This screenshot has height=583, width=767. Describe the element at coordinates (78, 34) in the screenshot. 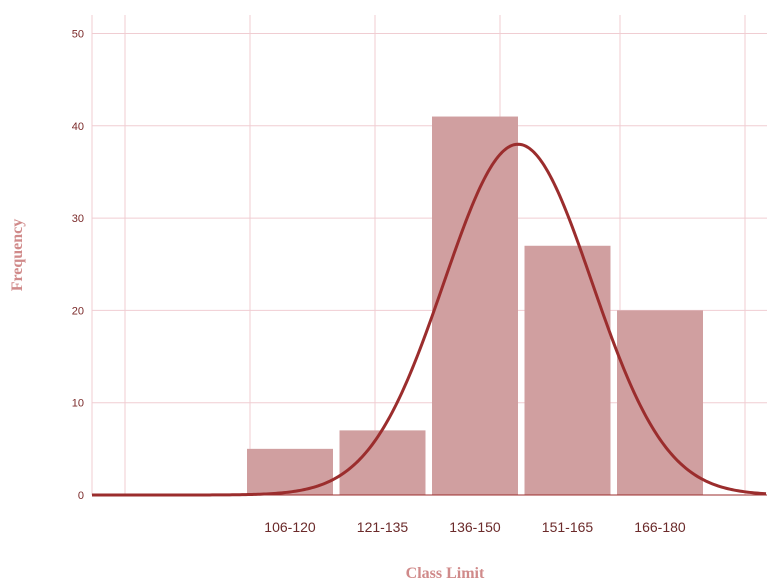

I see `y-tick-50: 50` at that location.